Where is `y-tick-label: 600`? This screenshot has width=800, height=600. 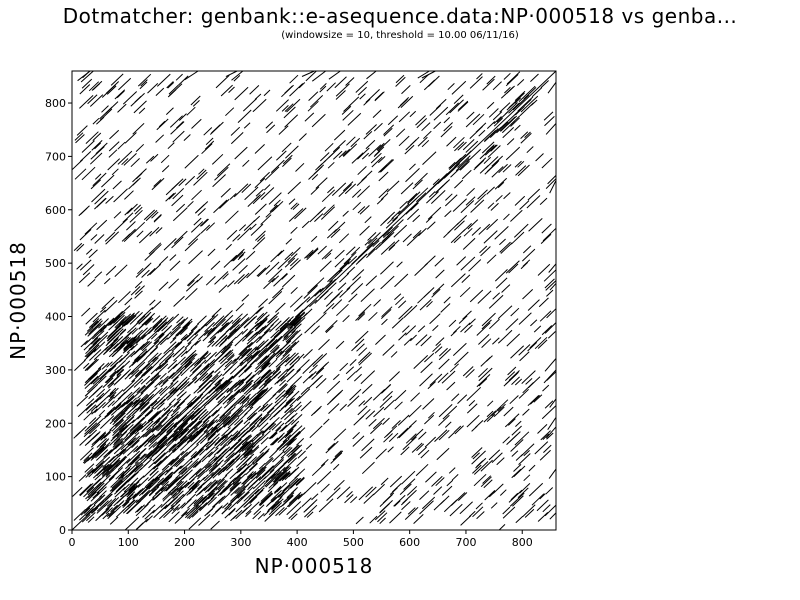 y-tick-label: 600 is located at coordinates (55, 210).